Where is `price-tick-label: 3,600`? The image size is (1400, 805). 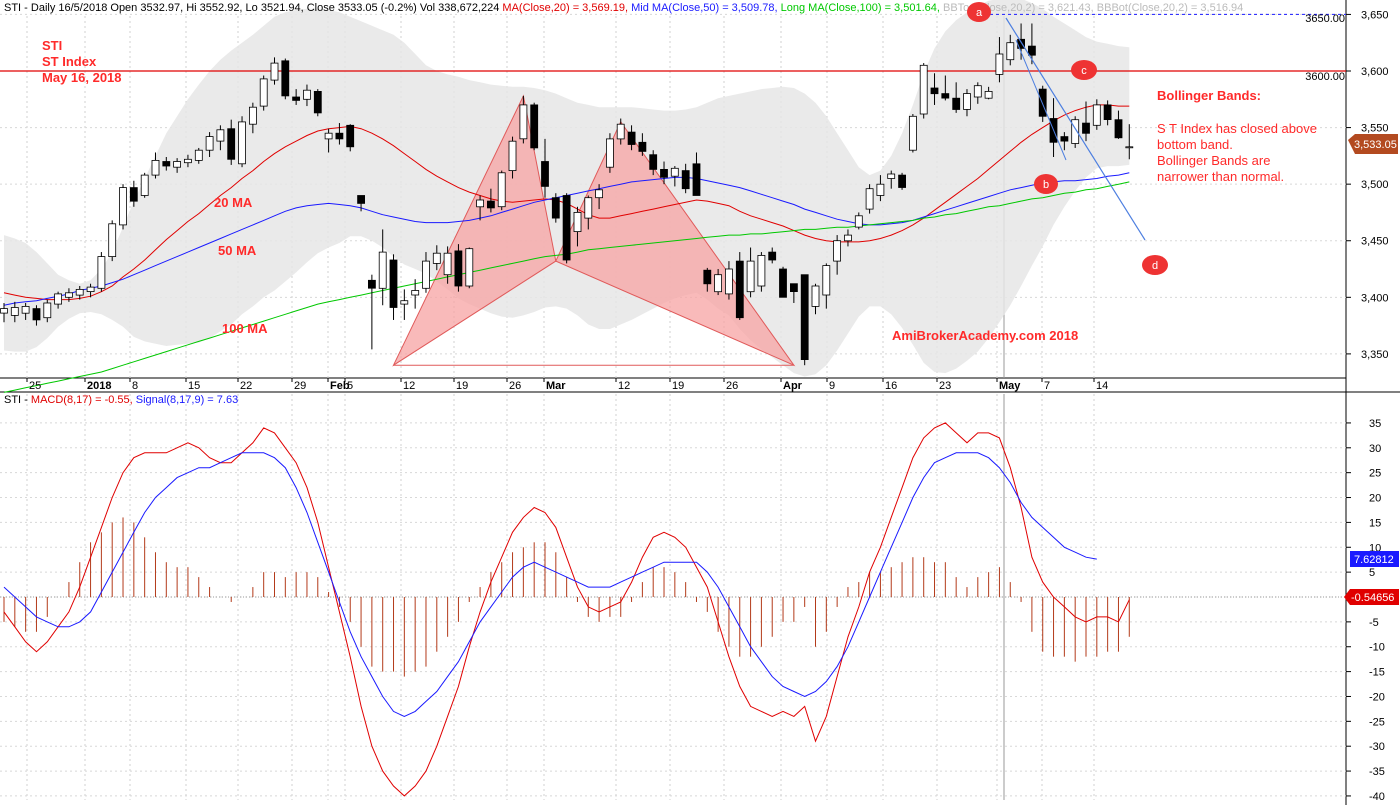 price-tick-label: 3,600 is located at coordinates (1375, 72).